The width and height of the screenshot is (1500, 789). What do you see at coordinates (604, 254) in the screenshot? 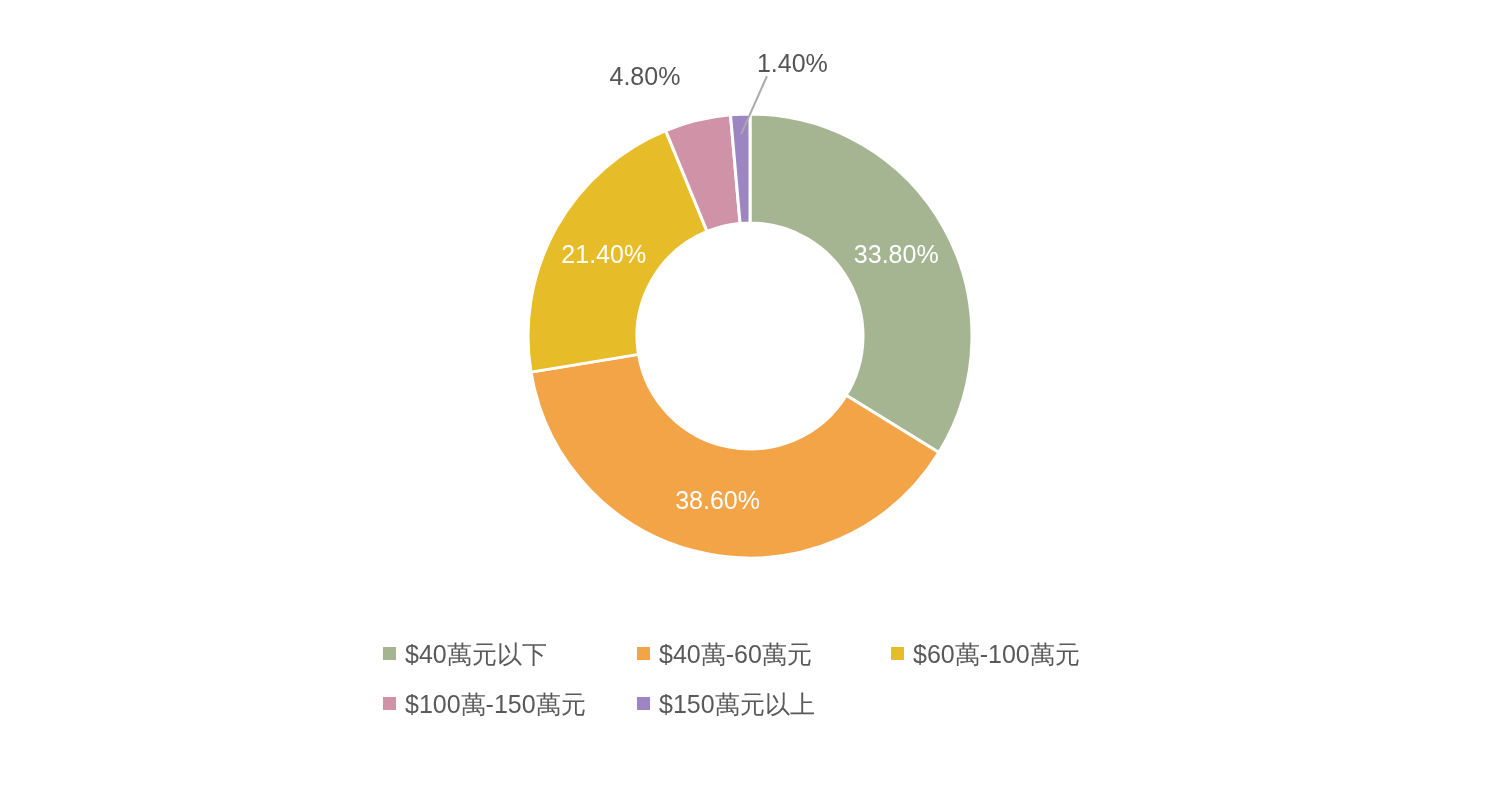
I see `data-label: 21.40%` at bounding box center [604, 254].